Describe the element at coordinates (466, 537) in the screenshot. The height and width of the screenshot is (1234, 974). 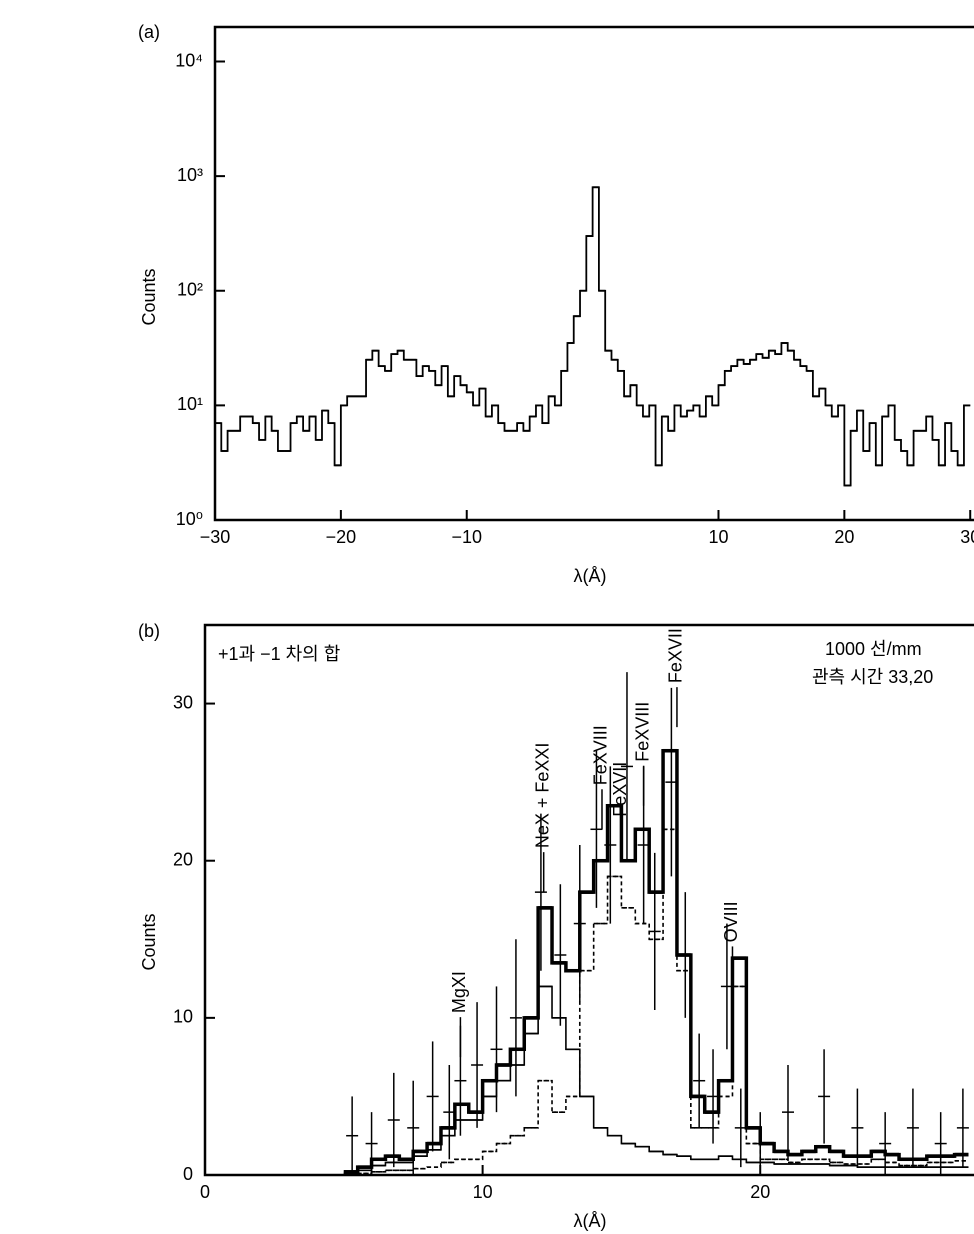
I see `x-tick-label: −10` at that location.